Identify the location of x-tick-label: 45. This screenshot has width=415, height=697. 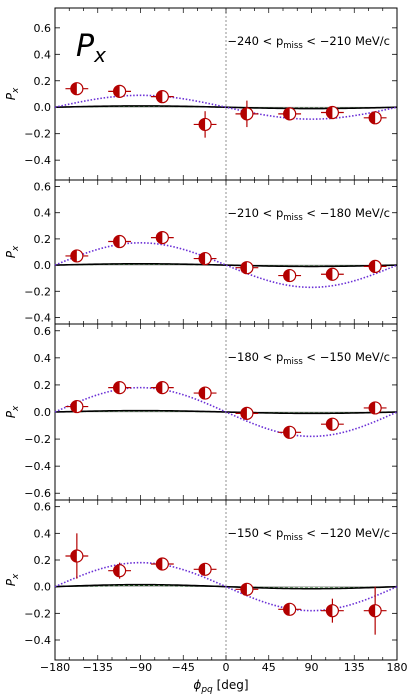
(269, 667).